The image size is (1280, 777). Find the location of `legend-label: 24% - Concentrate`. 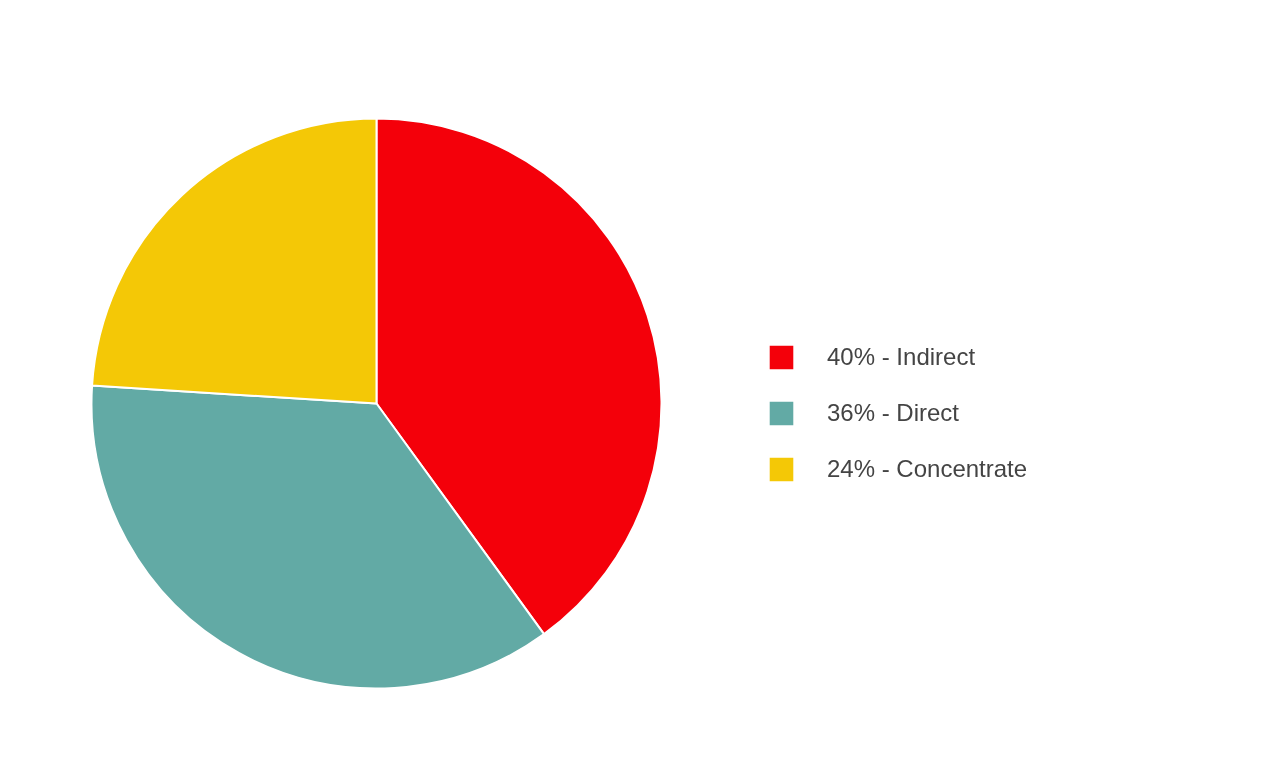

legend-label: 24% - Concentrate is located at coordinates (927, 469).